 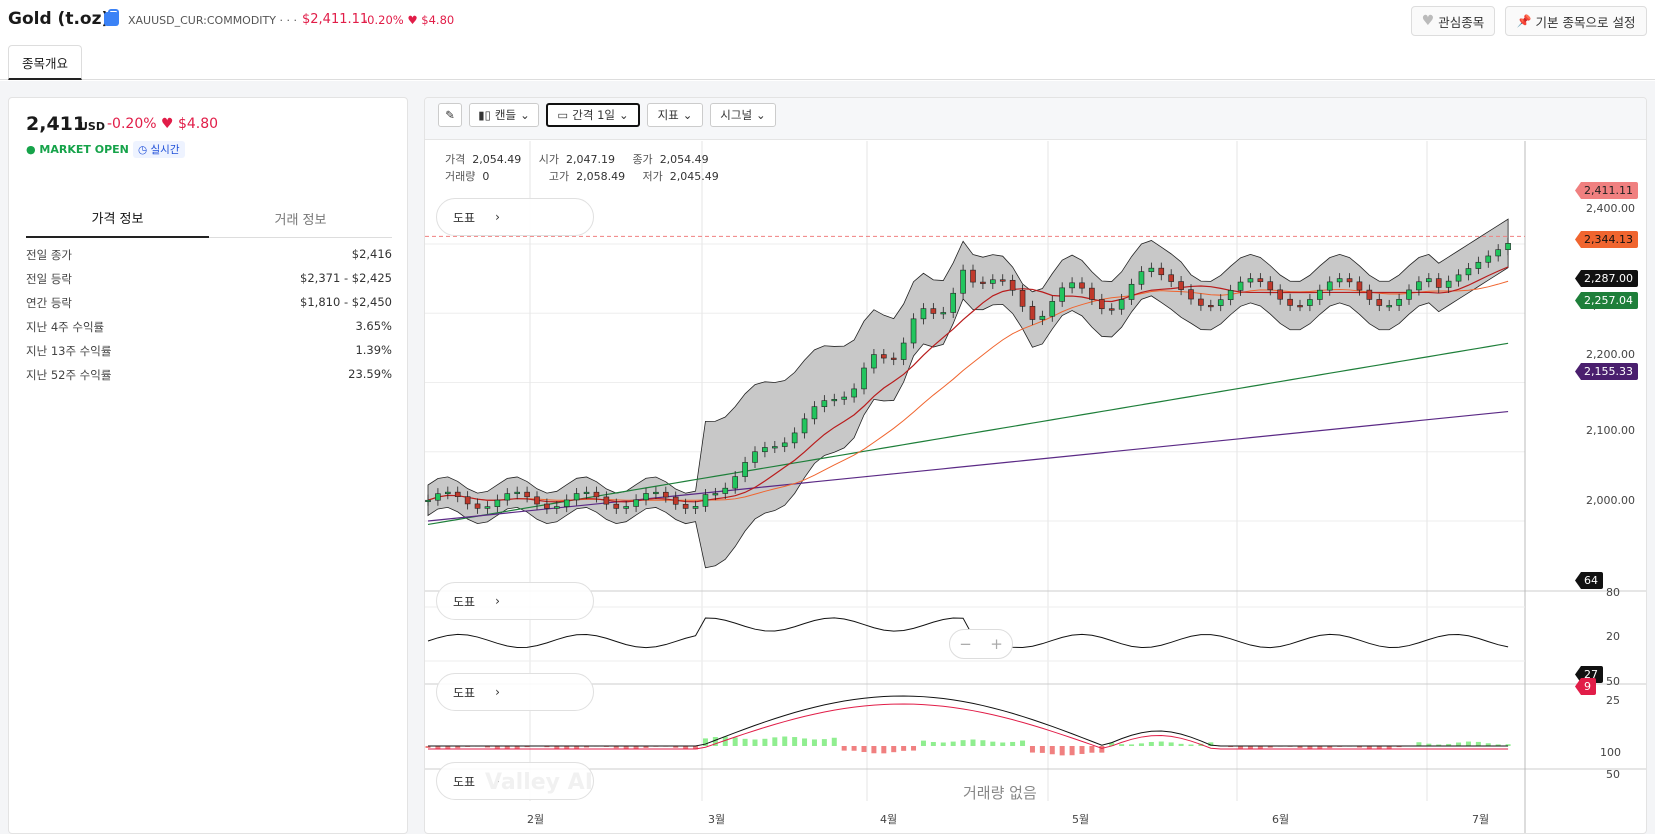 What do you see at coordinates (981, 644) in the screenshot?
I see `zoom-control: − +` at bounding box center [981, 644].